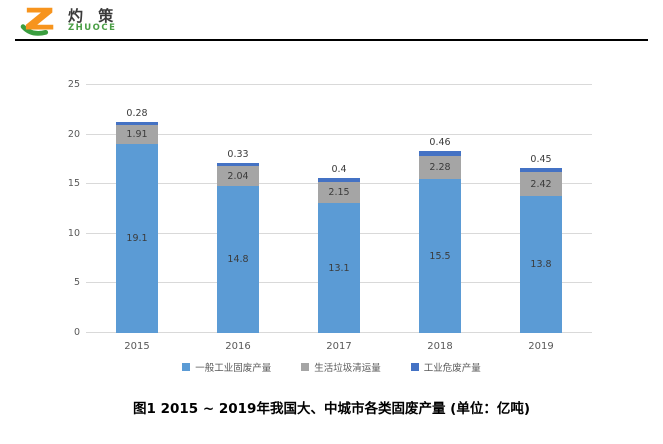  I want to click on y-axis-tick-label: 10, so click(73, 233).